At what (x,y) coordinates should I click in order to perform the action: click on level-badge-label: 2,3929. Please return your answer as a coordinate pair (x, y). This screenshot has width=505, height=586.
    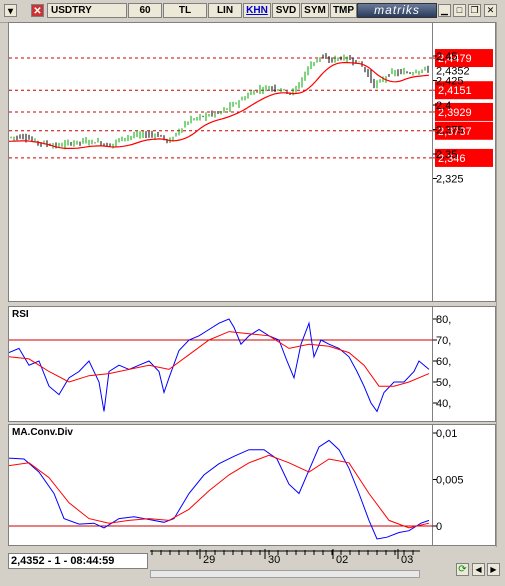
    Looking at the image, I should click on (455, 113).